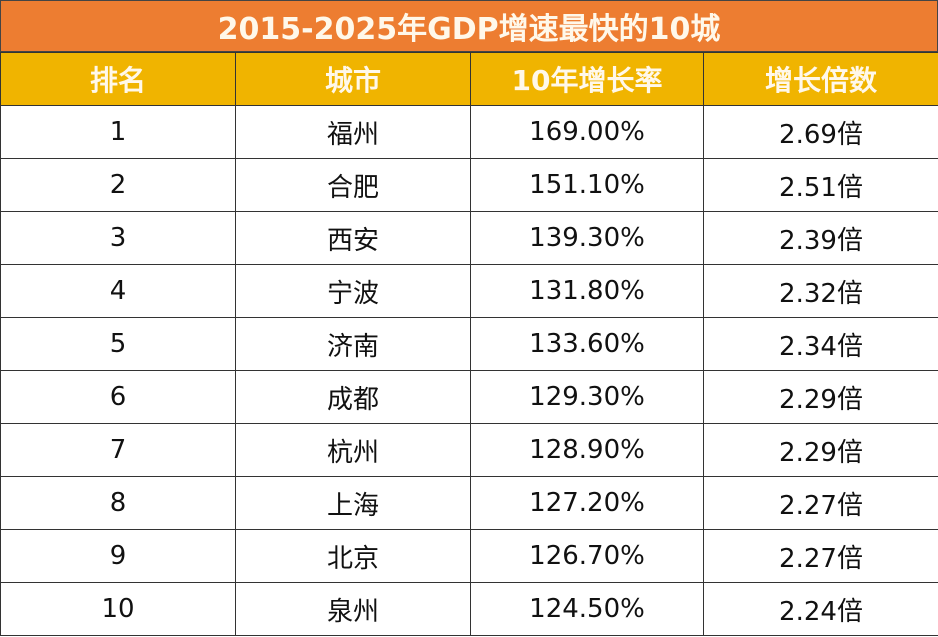  I want to click on table-row: 7 杭州 128.90% 2.29倍, so click(469, 450).